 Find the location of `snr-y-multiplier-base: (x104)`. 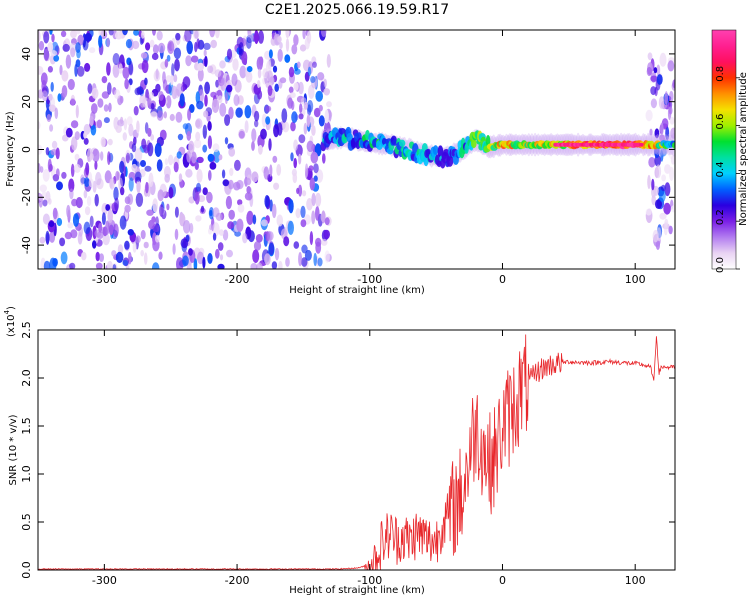

snr-y-multiplier-base: (x104) is located at coordinates (10, 321).